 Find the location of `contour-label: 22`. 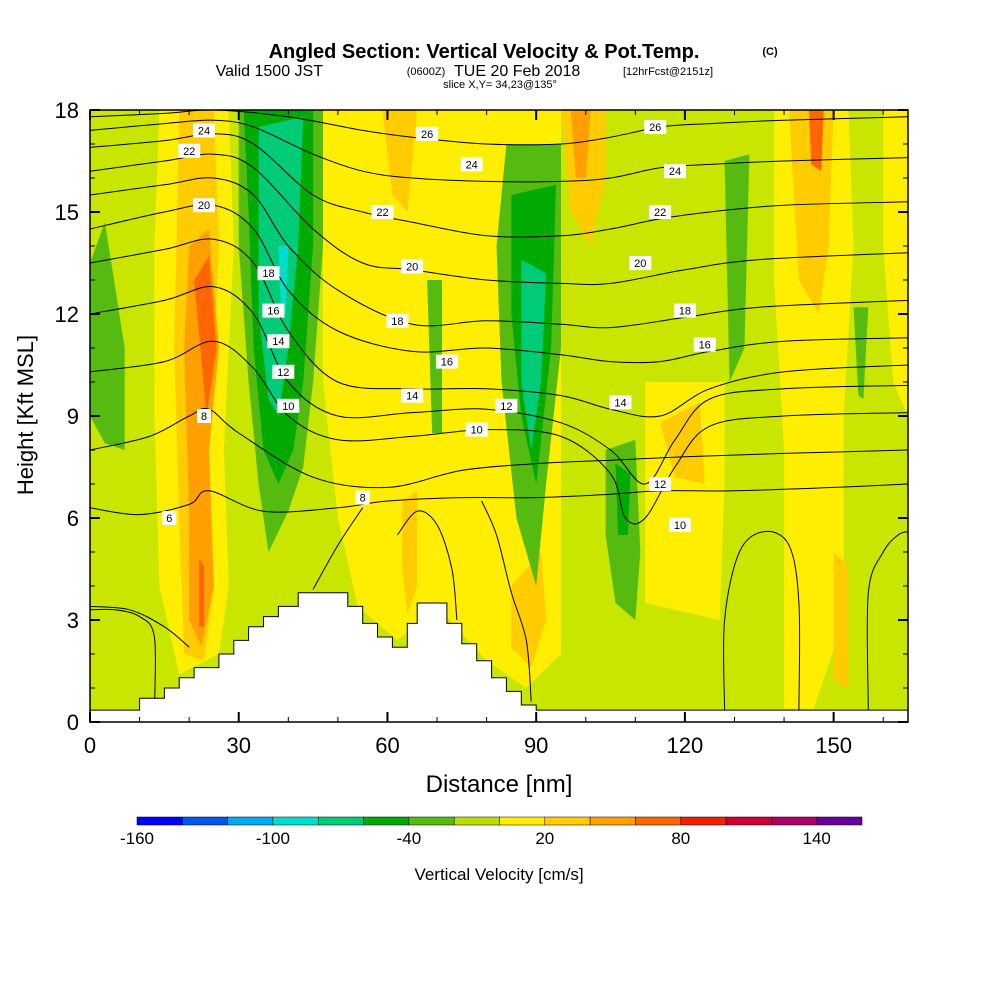

contour-label: 22 is located at coordinates (382, 212).